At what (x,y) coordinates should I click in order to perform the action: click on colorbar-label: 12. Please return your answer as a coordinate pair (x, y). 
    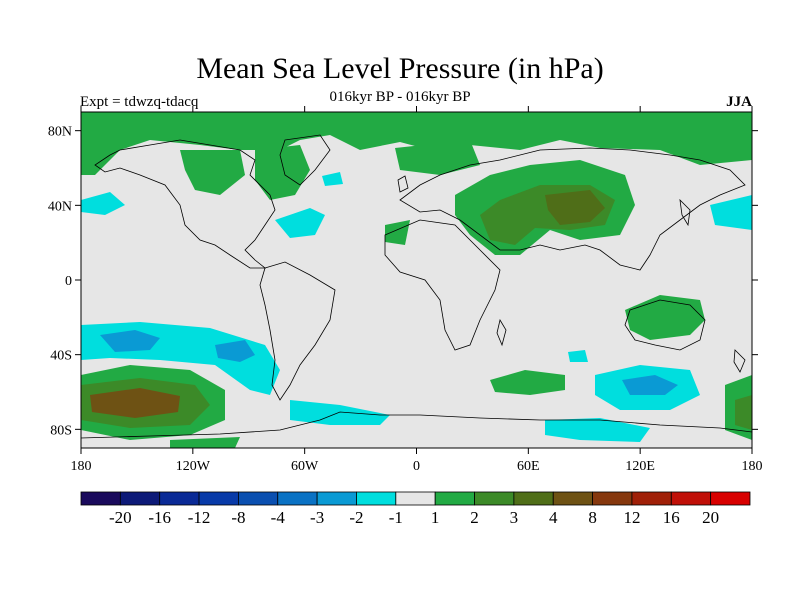
    Looking at the image, I should click on (631, 517).